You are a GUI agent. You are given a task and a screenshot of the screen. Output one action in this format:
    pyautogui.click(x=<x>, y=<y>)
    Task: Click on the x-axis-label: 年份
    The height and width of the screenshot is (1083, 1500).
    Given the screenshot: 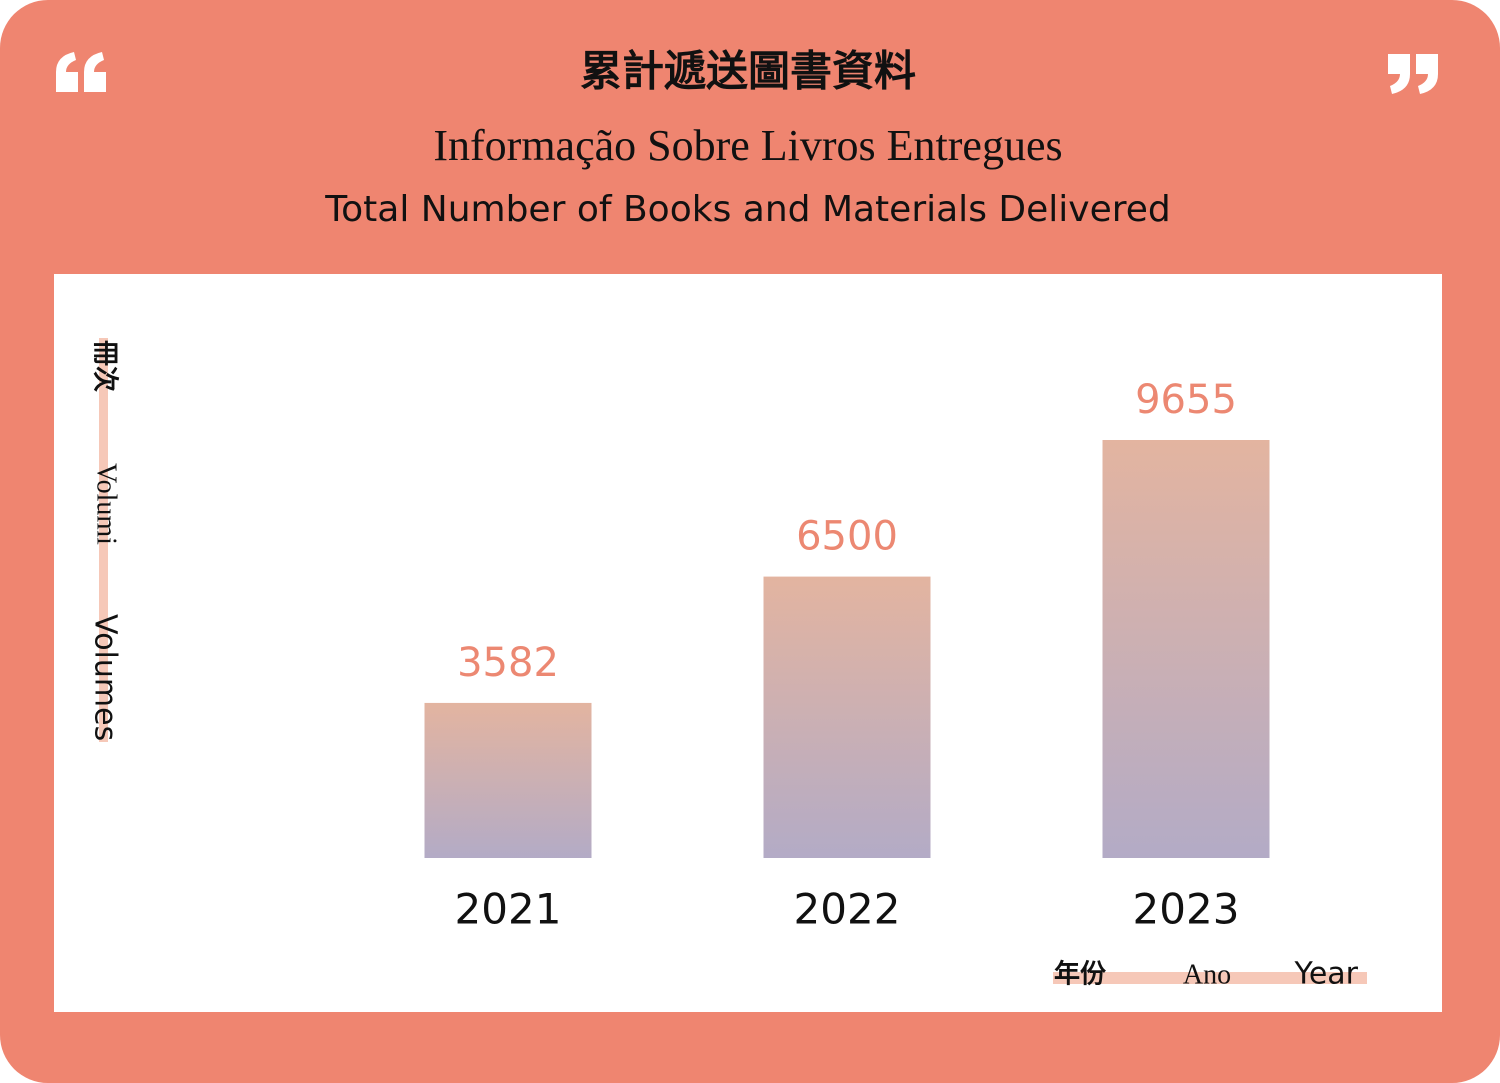 What is the action you would take?
    pyautogui.click(x=1080, y=974)
    